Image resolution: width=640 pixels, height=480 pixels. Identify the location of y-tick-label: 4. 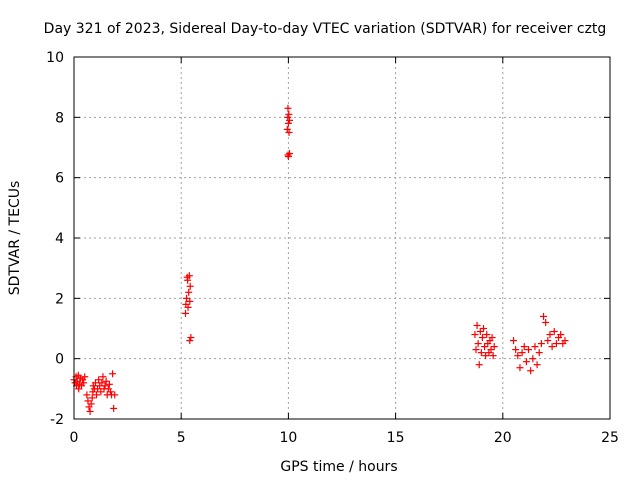
(59, 239).